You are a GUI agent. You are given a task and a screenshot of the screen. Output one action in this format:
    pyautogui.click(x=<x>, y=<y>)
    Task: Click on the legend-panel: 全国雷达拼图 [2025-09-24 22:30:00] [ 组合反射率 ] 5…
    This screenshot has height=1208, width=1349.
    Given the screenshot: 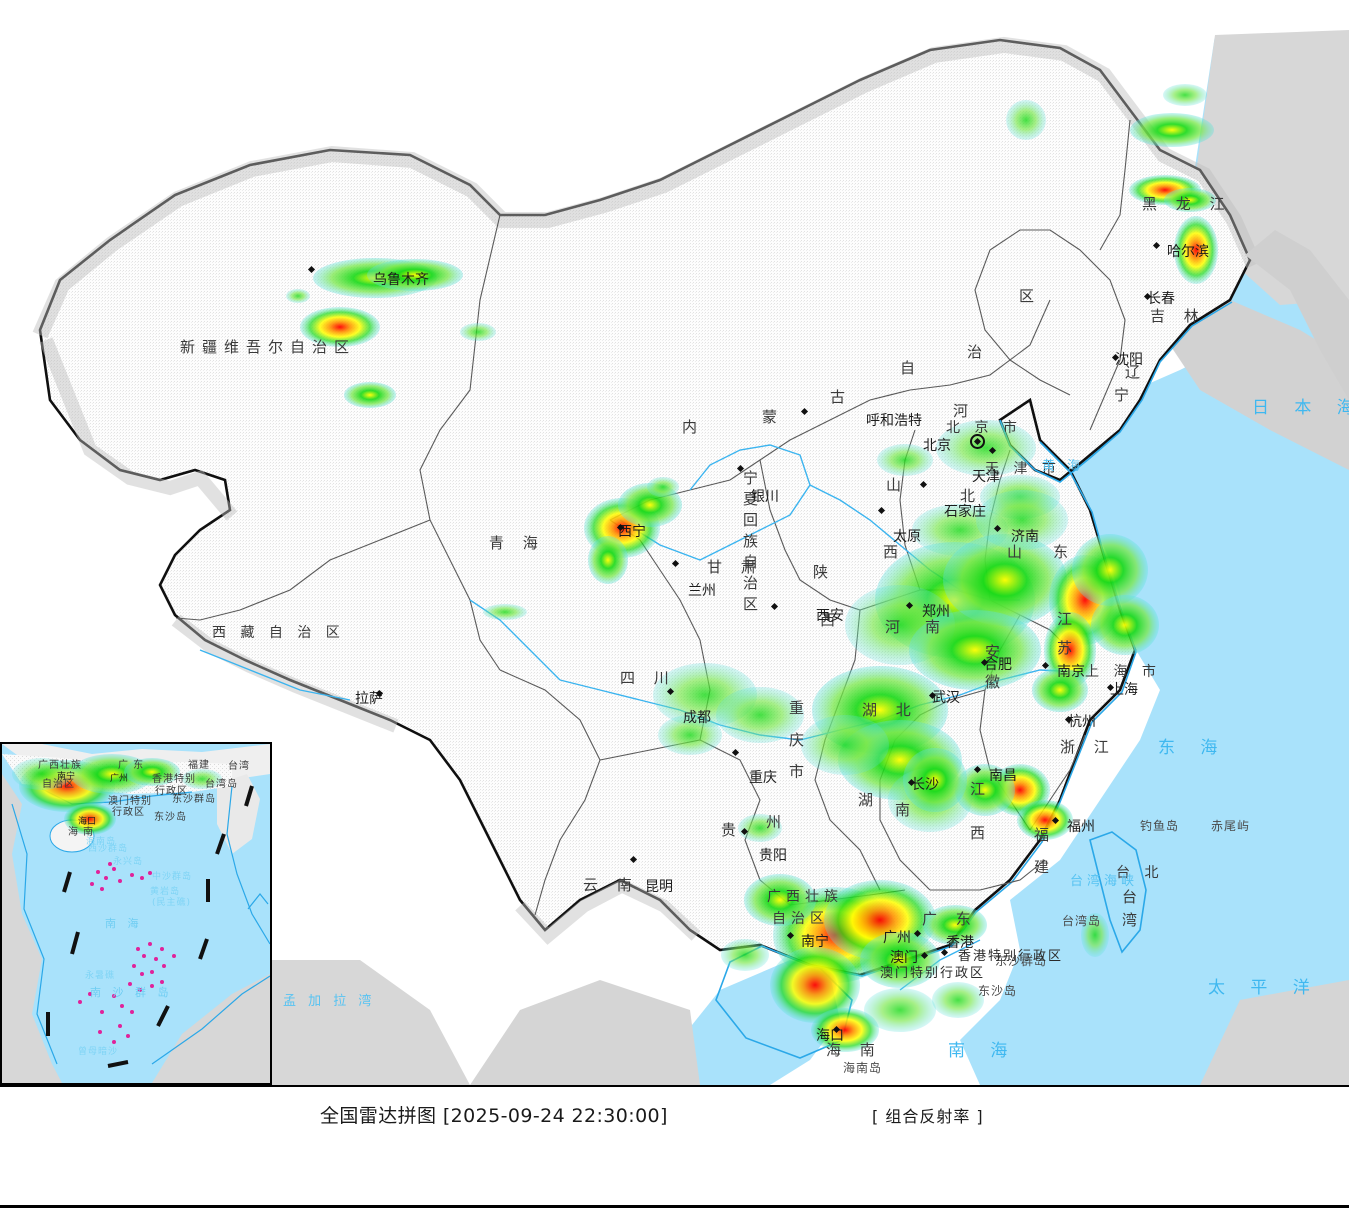 What is the action you would take?
    pyautogui.click(x=674, y=1146)
    